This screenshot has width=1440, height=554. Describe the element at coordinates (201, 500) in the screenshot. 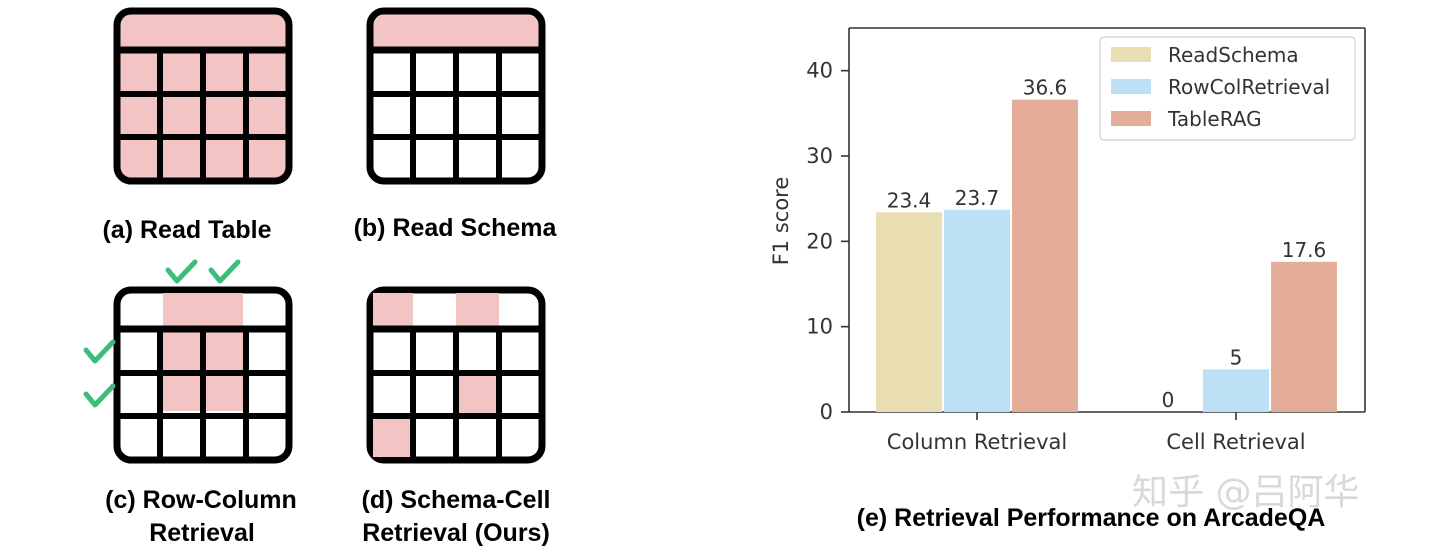

I see `panel-c-label-line1: (c) Row-Column` at that location.